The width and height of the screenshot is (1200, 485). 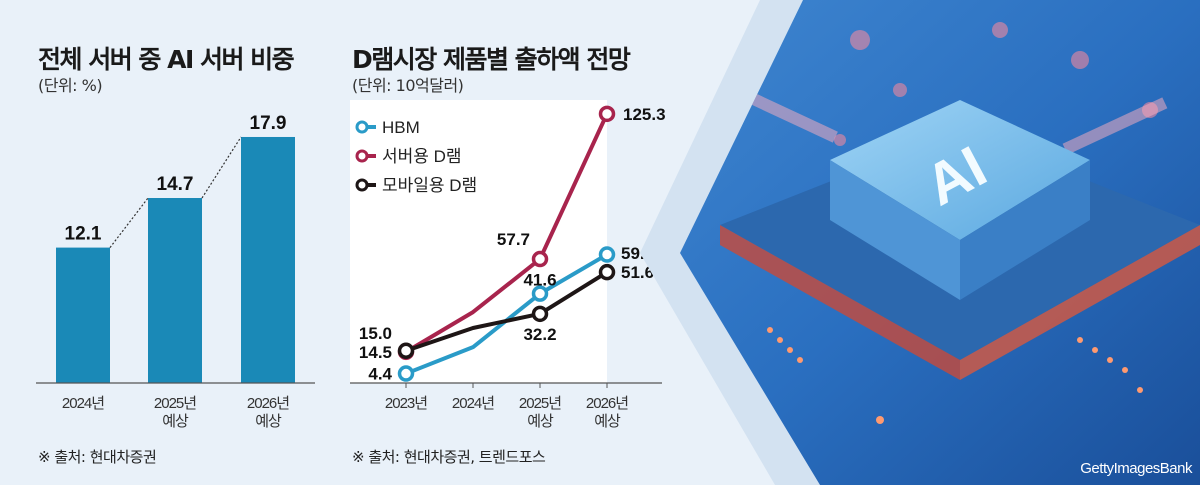 What do you see at coordinates (83, 234) in the screenshot?
I see `bar-value-label: 12.1` at bounding box center [83, 234].